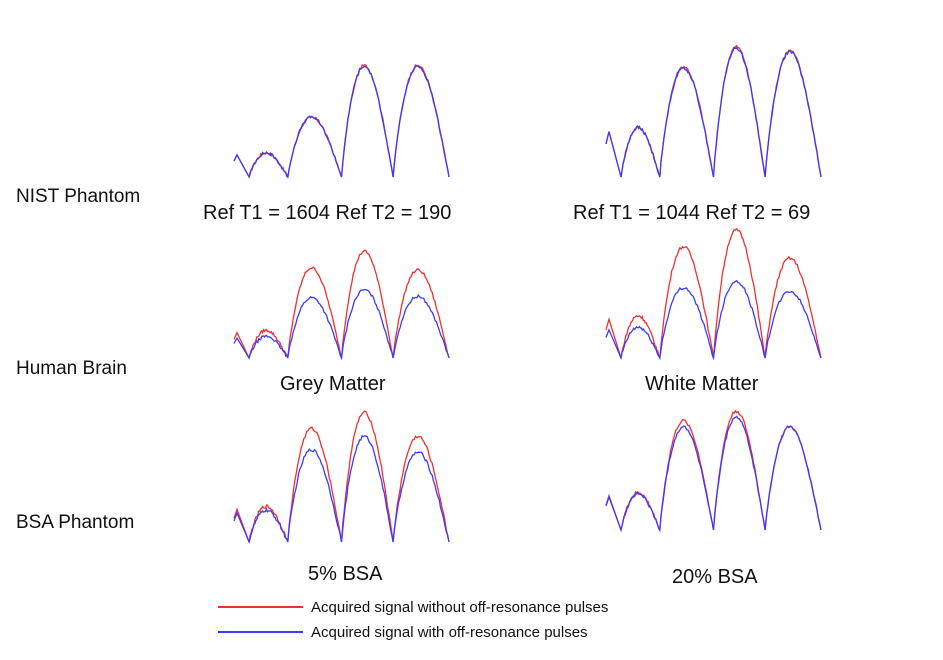 This screenshot has width=943, height=660. I want to click on series-red-line-brain-left, so click(341, 304).